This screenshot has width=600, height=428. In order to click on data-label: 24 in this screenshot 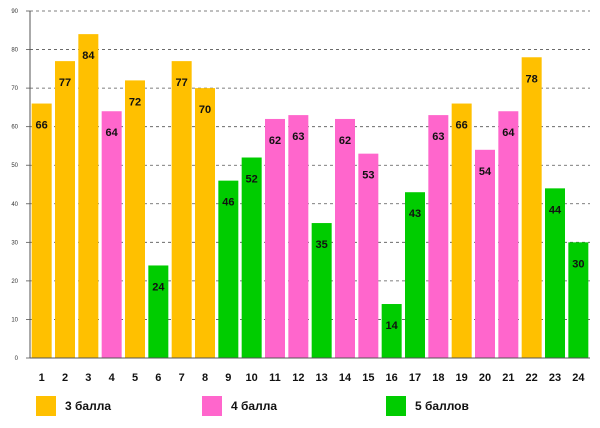, I will do `click(158, 287)`.